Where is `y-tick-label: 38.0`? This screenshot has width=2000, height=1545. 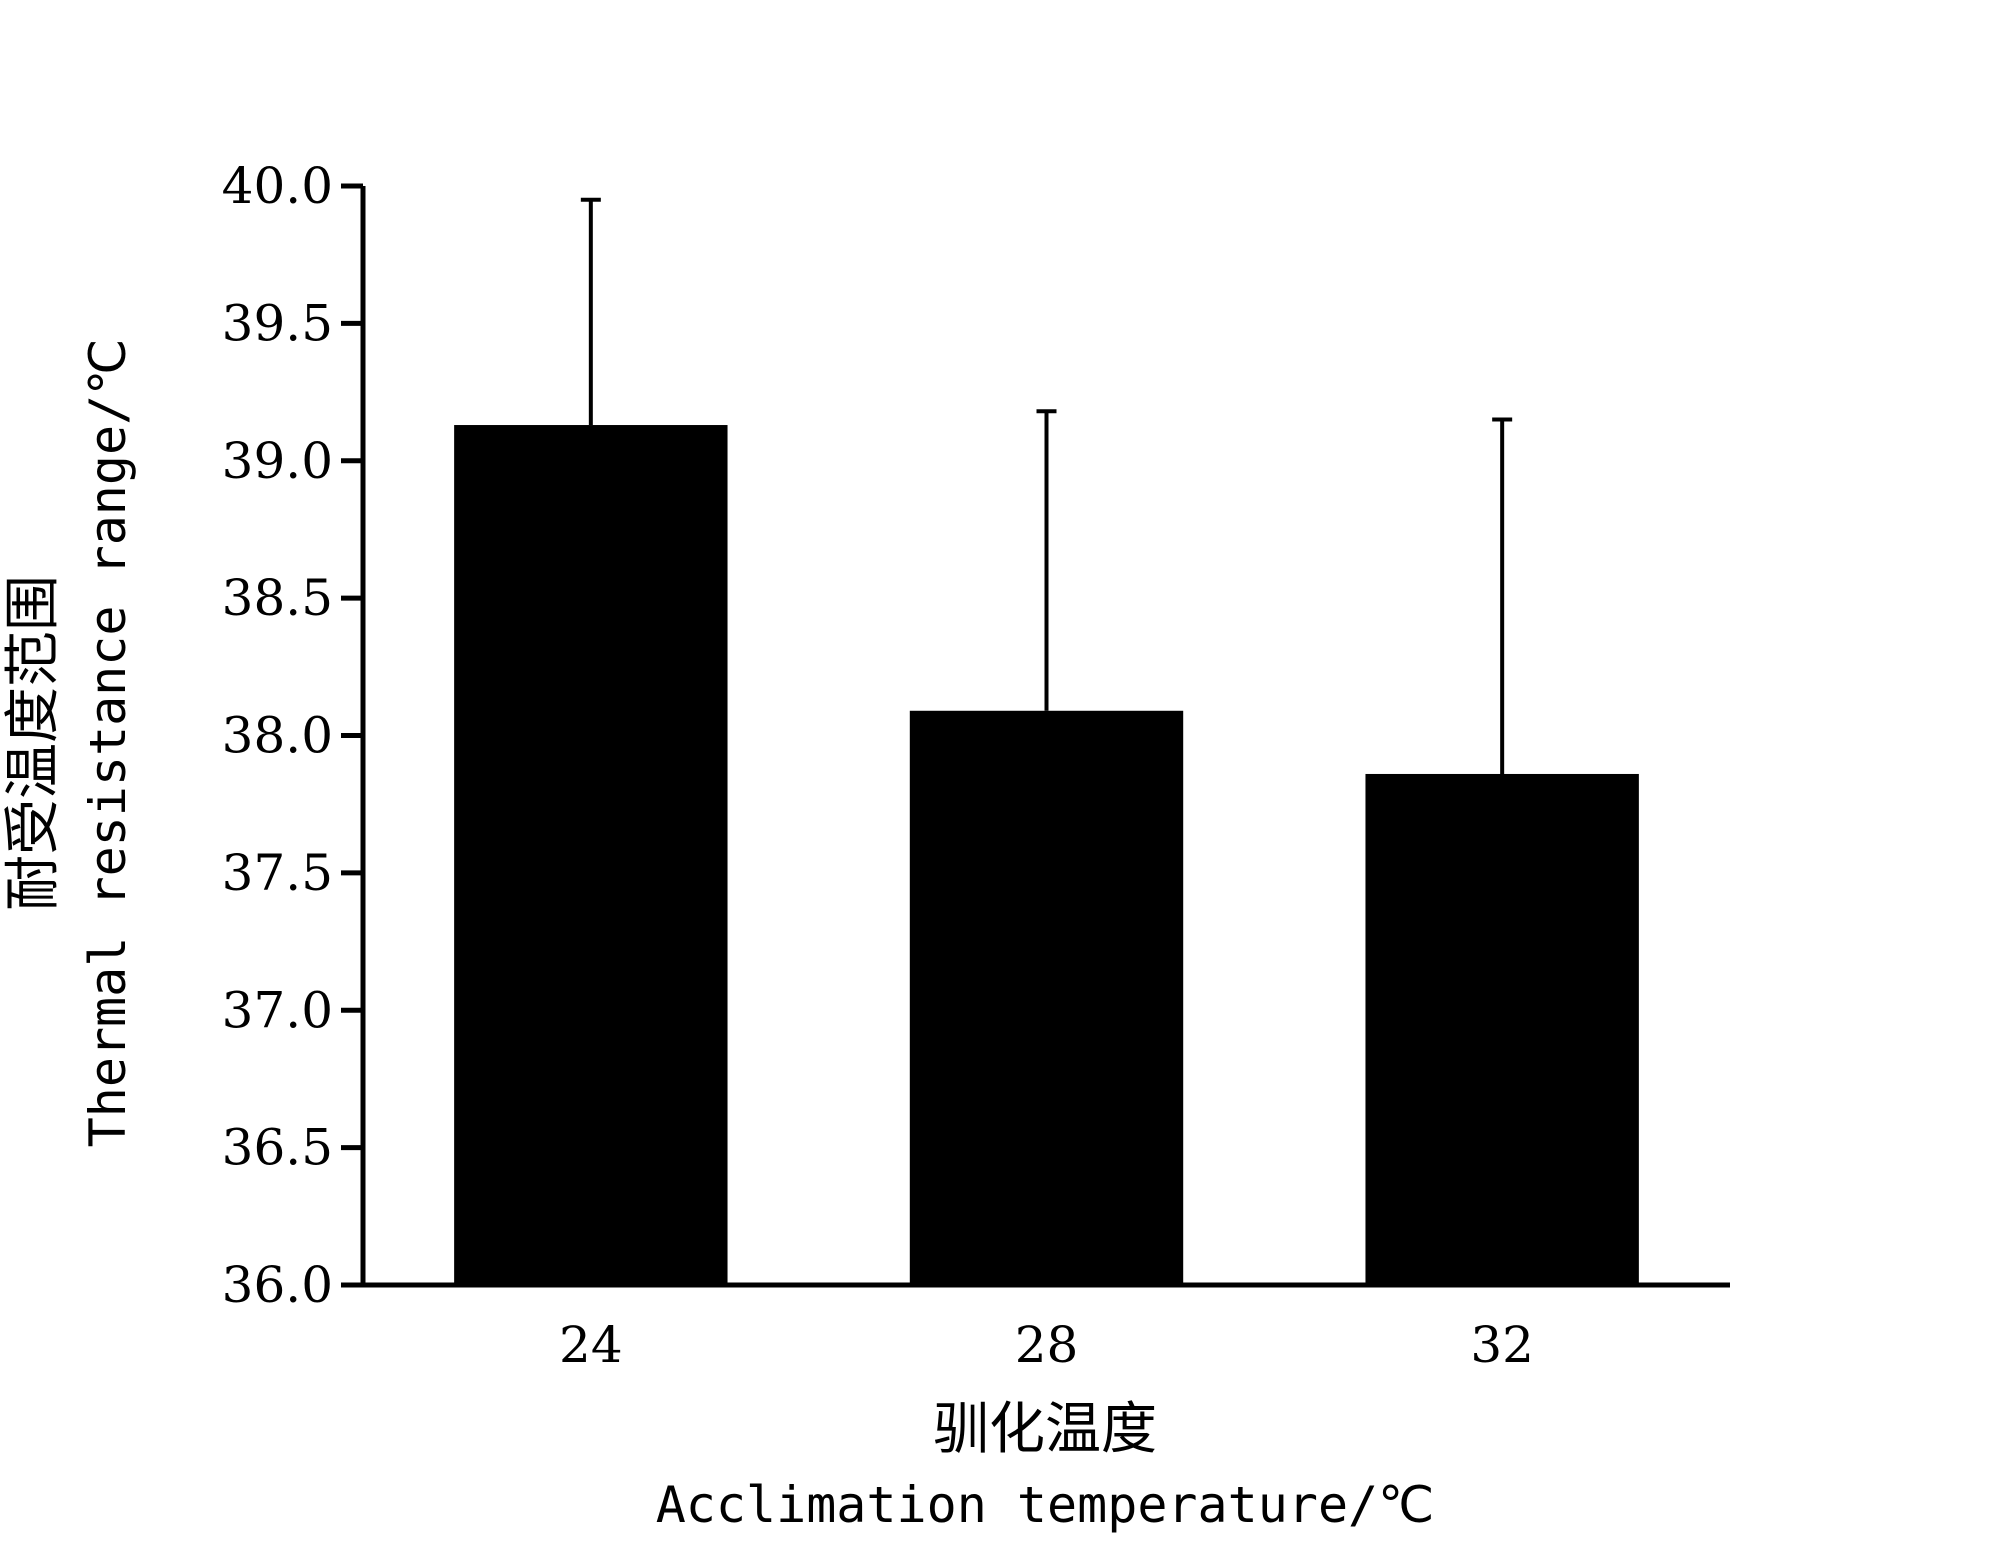 y-tick-label: 38.0 is located at coordinates (277, 736).